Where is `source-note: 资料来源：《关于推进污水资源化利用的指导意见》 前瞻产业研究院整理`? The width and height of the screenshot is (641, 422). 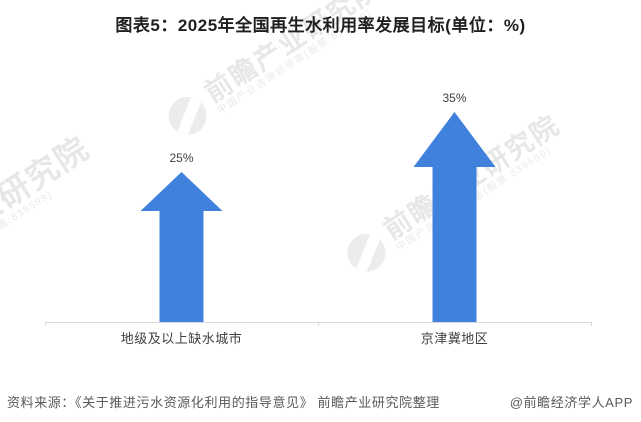 source-note: 资料来源：《关于推进污水资源化利用的指导意见》 前瞻产业研究院整理 is located at coordinates (223, 402).